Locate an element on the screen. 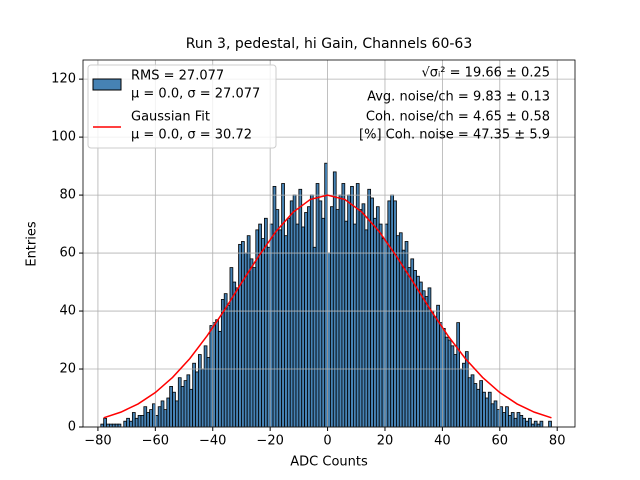 Image resolution: width=640 pixels, height=480 pixels. x-tick-label: −40 is located at coordinates (212, 441).